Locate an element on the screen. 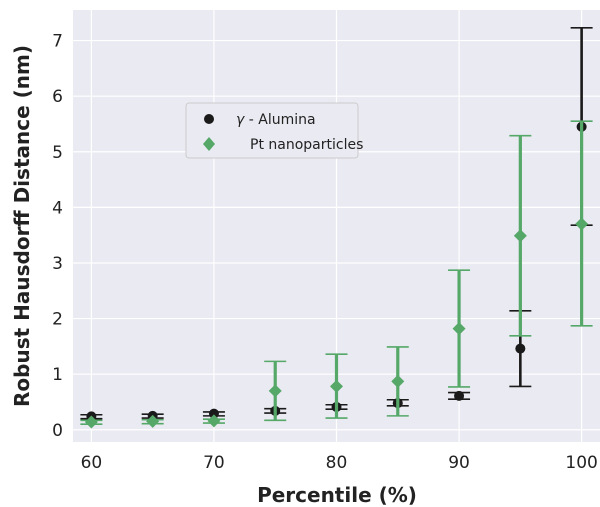  x-tick-labels: 60 70 80 90 100 is located at coordinates (339, 463).